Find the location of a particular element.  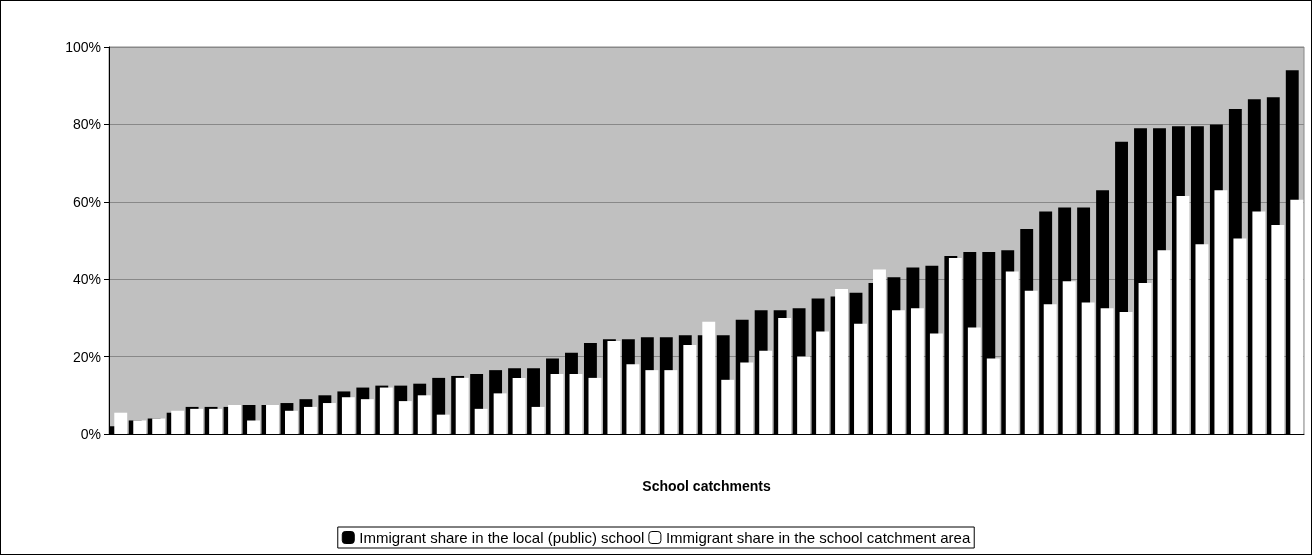

x-axis-title: School catchments is located at coordinates (706, 486).